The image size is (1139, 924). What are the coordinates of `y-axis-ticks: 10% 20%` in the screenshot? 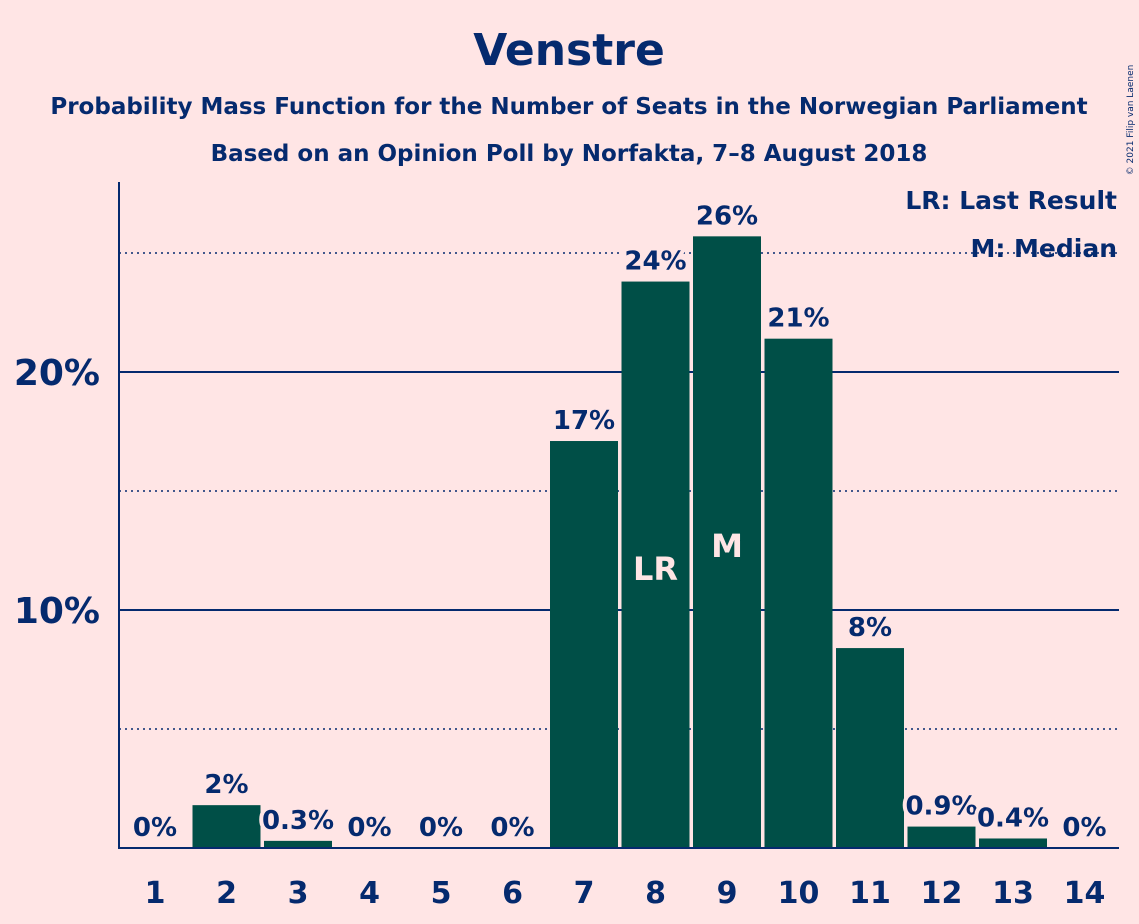 It's located at (57, 492).